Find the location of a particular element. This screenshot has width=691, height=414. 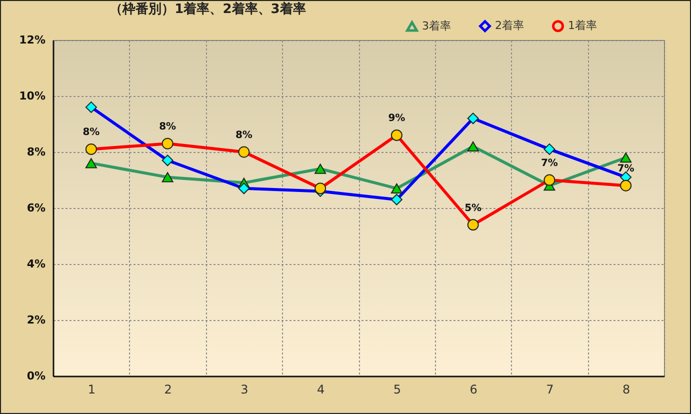

legend-label: 3着率 is located at coordinates (436, 25).